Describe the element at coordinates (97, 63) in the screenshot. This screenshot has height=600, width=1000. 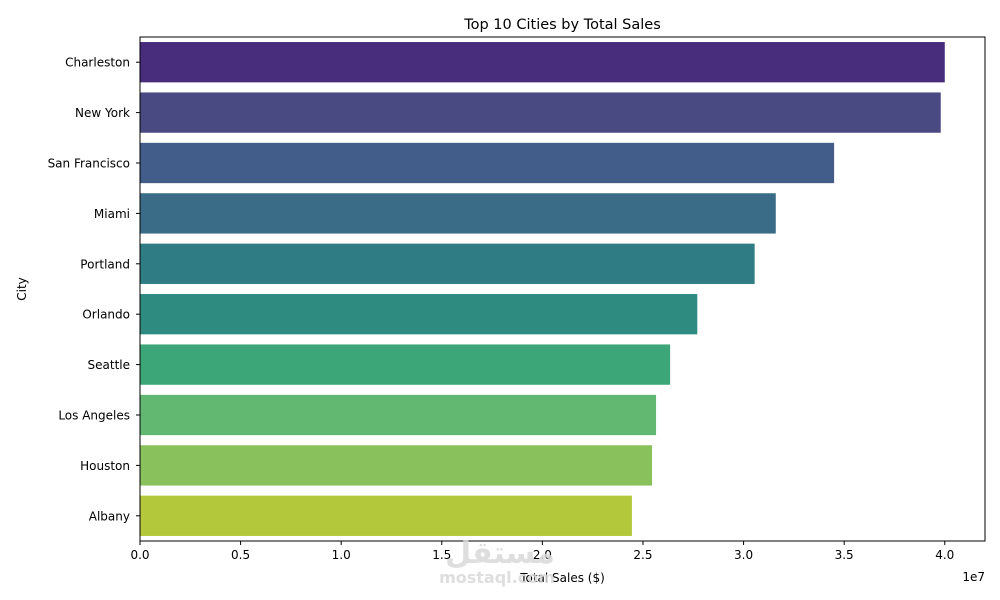
I see `y-tick-label: Charleston` at that location.